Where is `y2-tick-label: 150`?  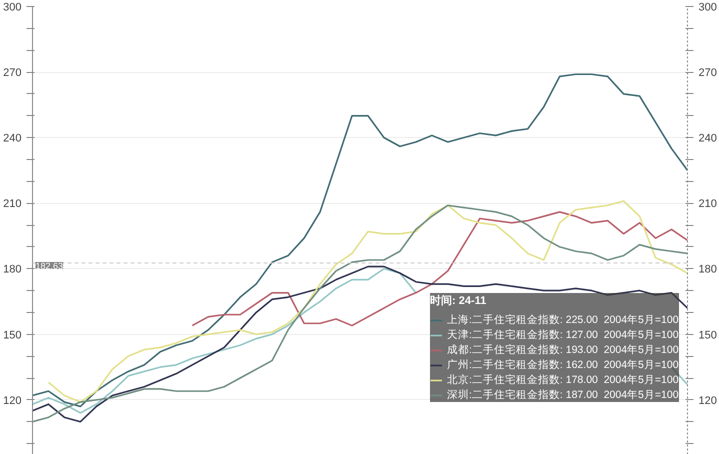
y2-tick-label: 150 is located at coordinates (707, 335).